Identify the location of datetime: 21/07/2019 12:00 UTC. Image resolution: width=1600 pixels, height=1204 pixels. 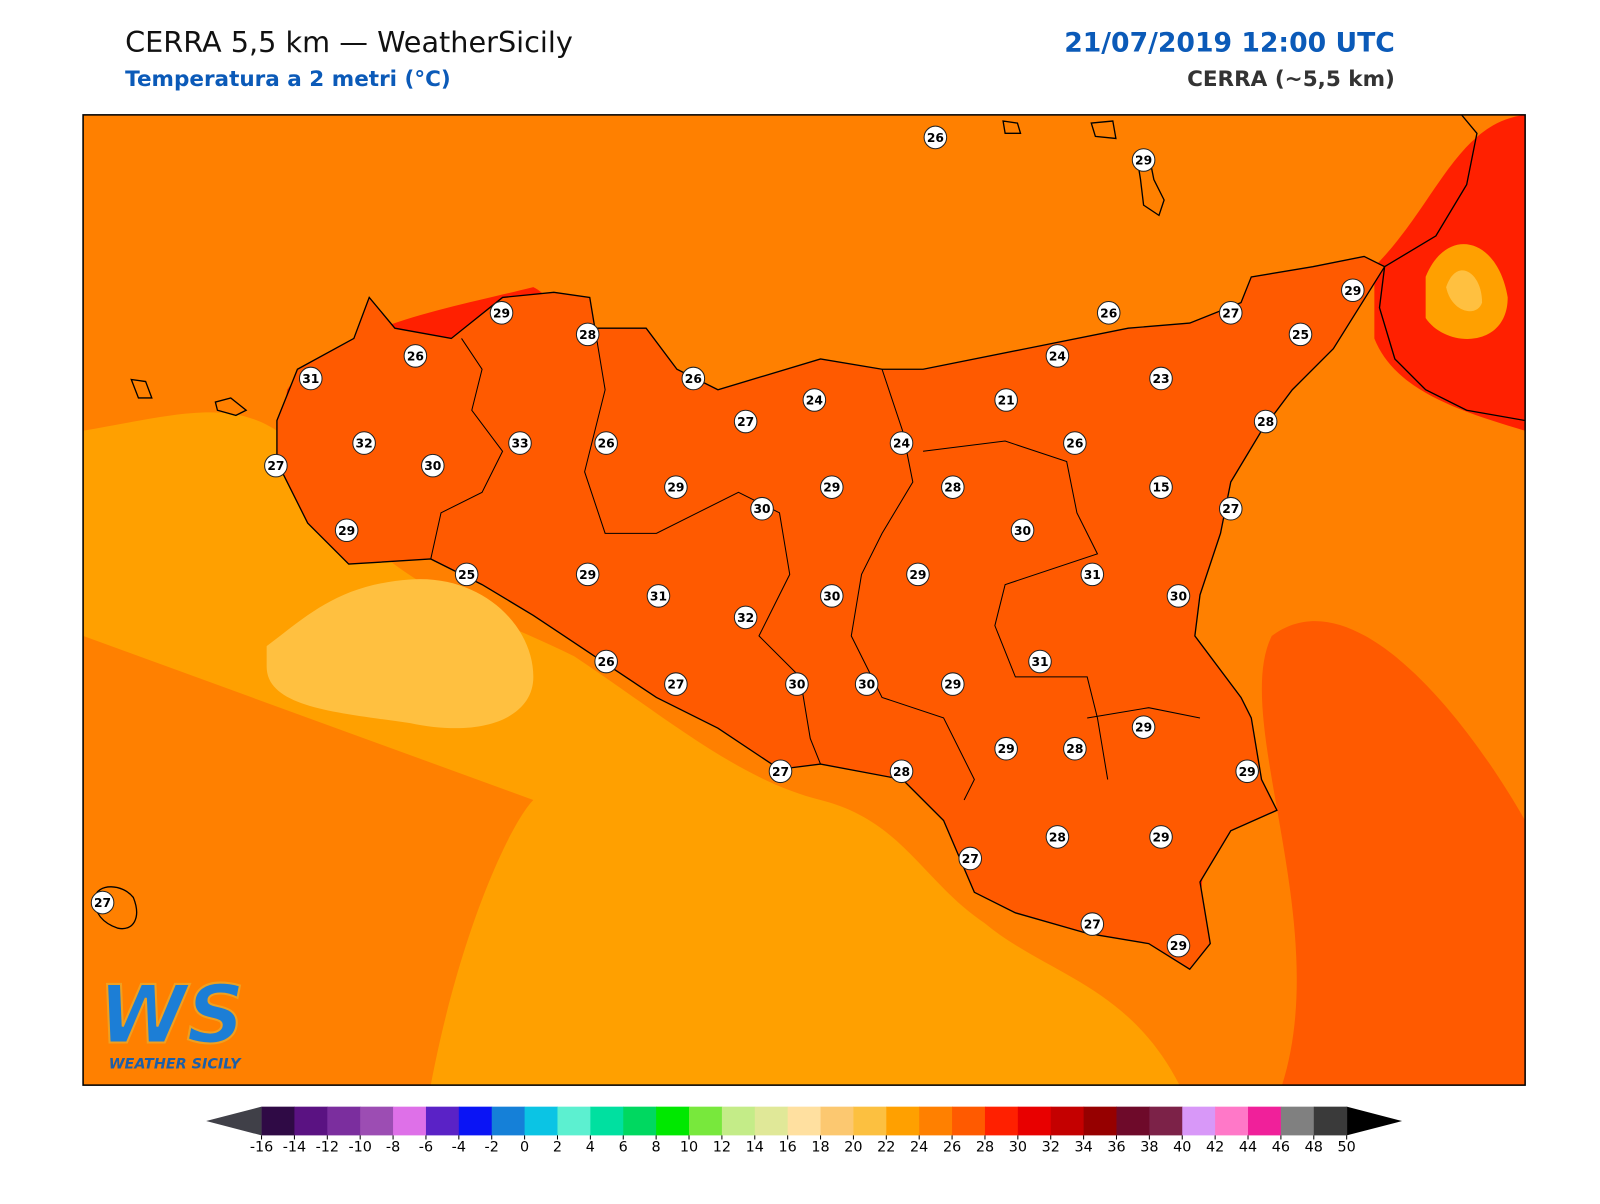
(1229, 43).